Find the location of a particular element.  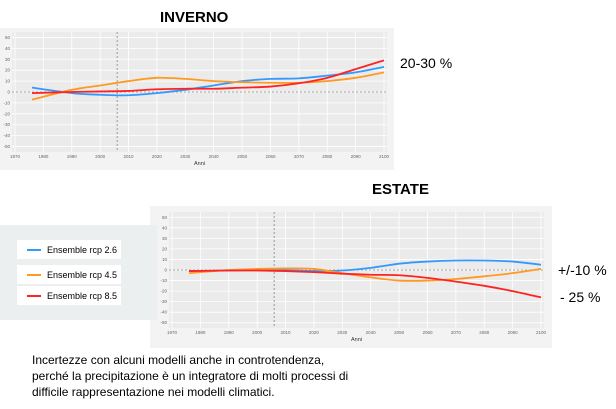

legend-item-rcp45: Ensemble rcp 4.5 is located at coordinates (69, 274).